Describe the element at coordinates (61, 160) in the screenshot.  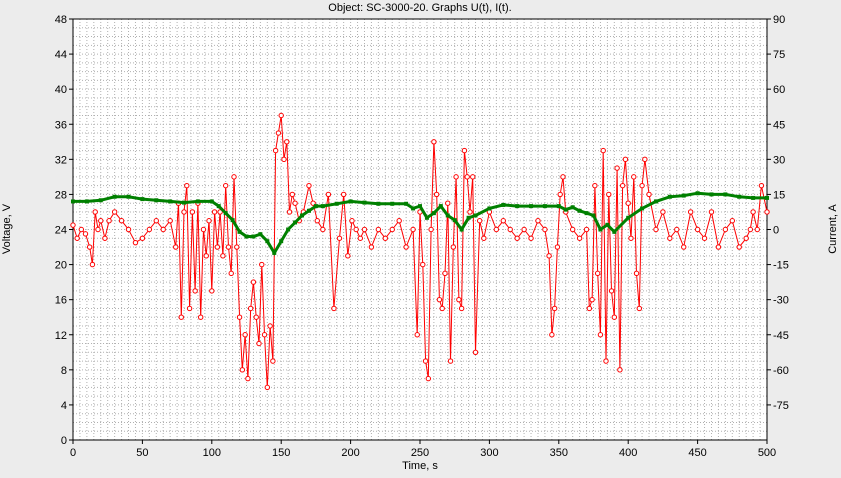
I see `y-tick-label: 32` at that location.